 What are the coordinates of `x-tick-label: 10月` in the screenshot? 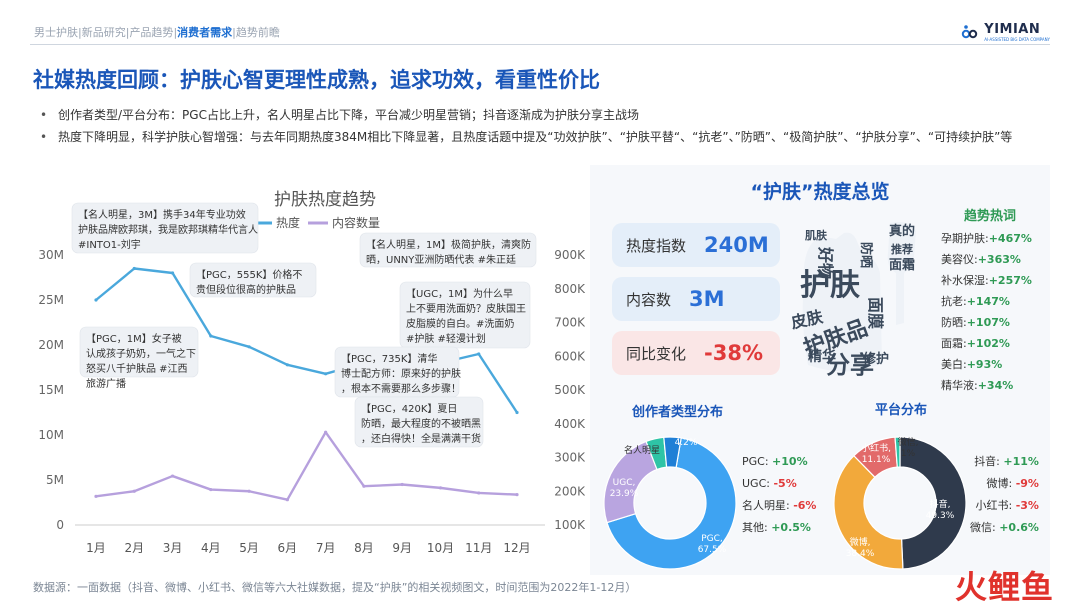 It's located at (440, 548).